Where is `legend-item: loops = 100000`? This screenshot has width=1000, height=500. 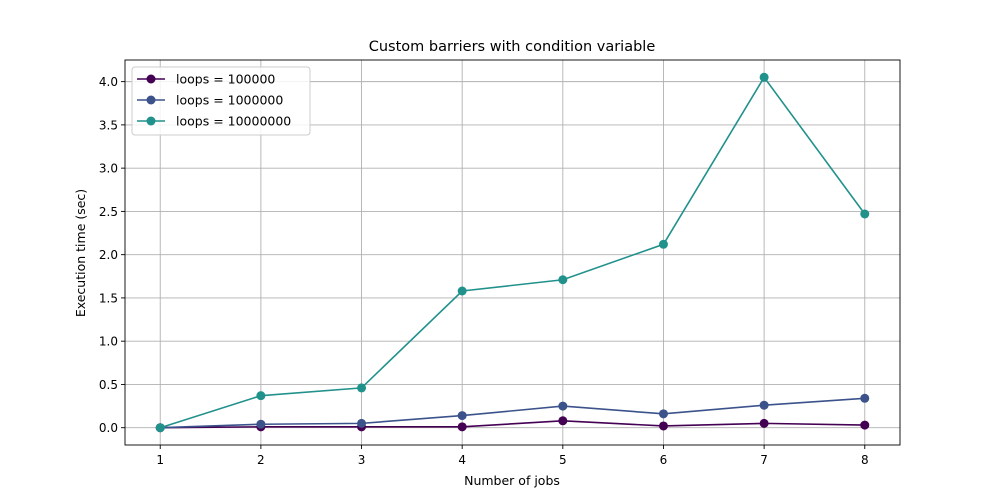 legend-item: loops = 100000 is located at coordinates (206, 79).